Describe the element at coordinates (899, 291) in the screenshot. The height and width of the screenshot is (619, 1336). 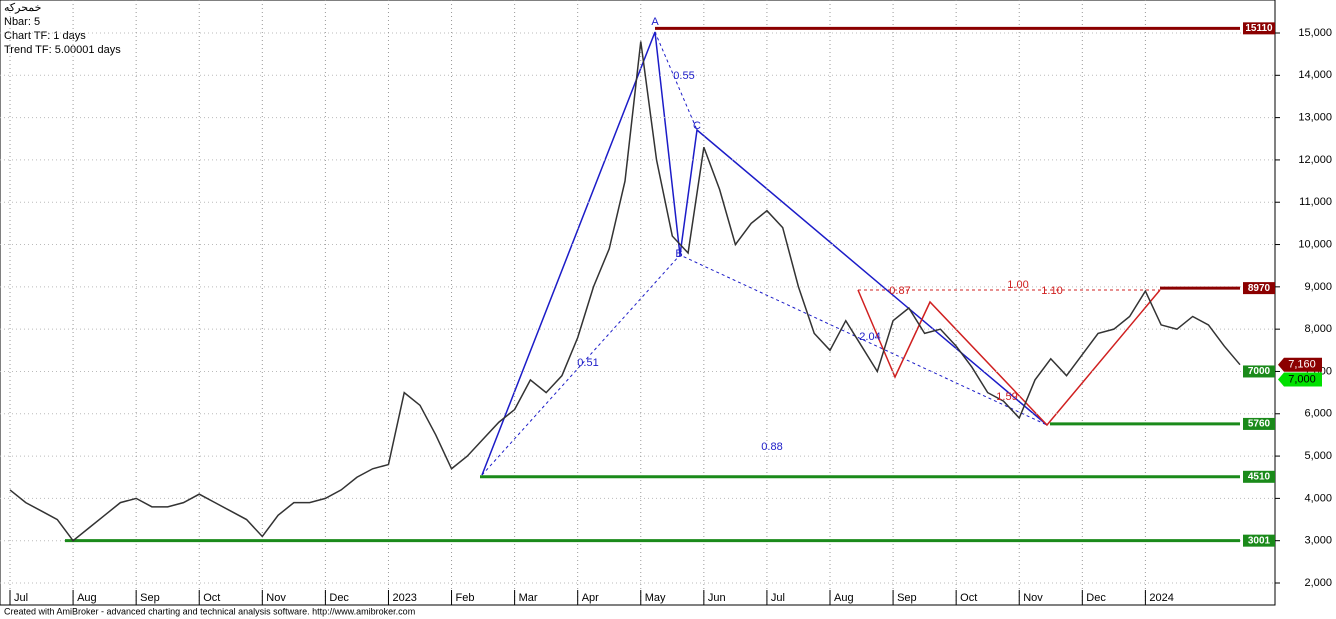
I see `annotation: 0.87` at that location.